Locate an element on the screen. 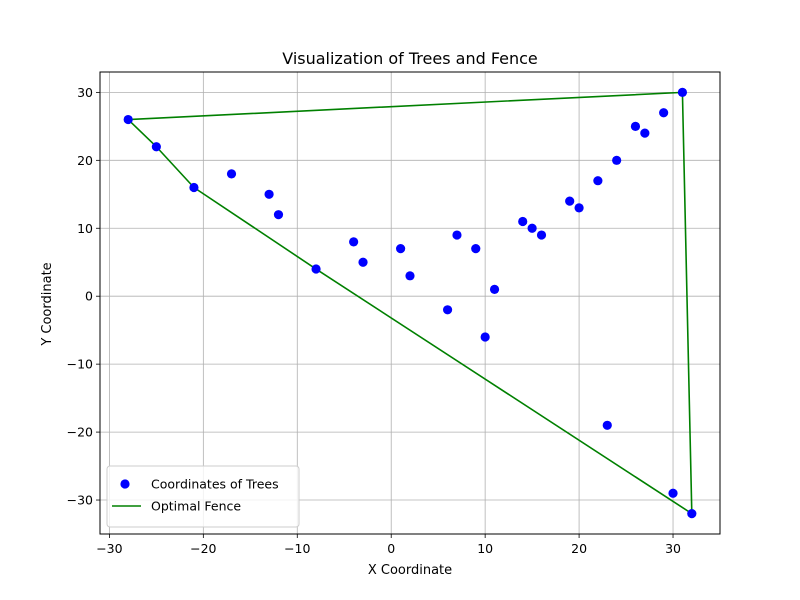 This screenshot has width=800, height=600. legend-label-trees: Coordinates of Trees is located at coordinates (215, 484).